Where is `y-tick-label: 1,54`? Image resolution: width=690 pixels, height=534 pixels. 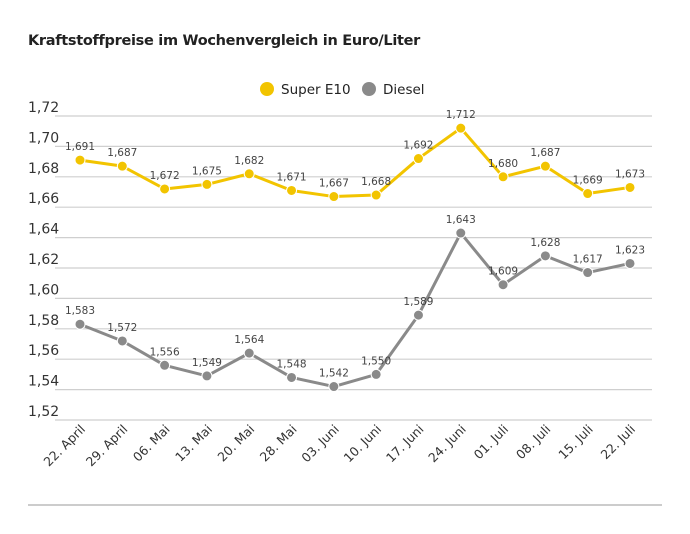
y-tick-label: 1,54 is located at coordinates (43, 382).